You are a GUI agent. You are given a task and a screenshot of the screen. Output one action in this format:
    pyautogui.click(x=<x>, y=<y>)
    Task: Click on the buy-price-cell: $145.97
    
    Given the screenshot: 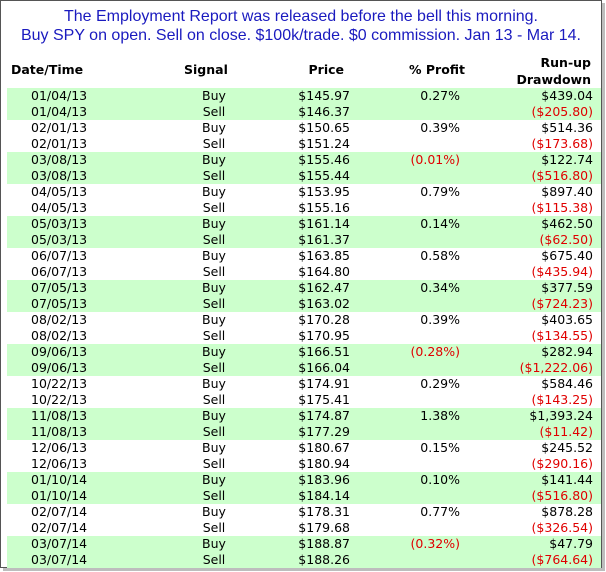 What is the action you would take?
    pyautogui.click(x=324, y=95)
    